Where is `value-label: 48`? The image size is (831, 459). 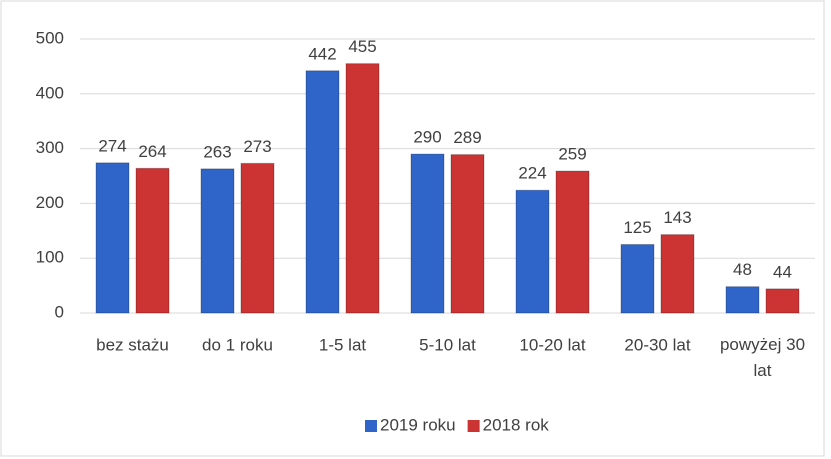 value-label: 48 is located at coordinates (742, 269).